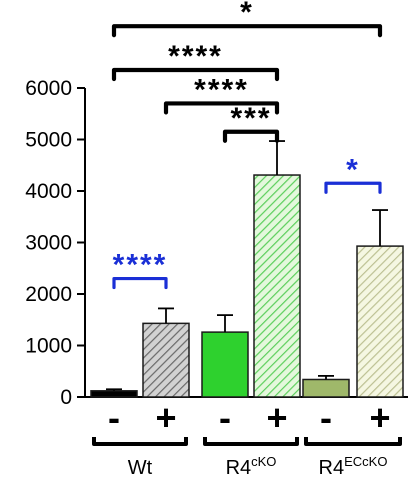 Image resolution: width=417 pixels, height=483 pixels. I want to click on group-label: R4cKO, so click(251, 466).